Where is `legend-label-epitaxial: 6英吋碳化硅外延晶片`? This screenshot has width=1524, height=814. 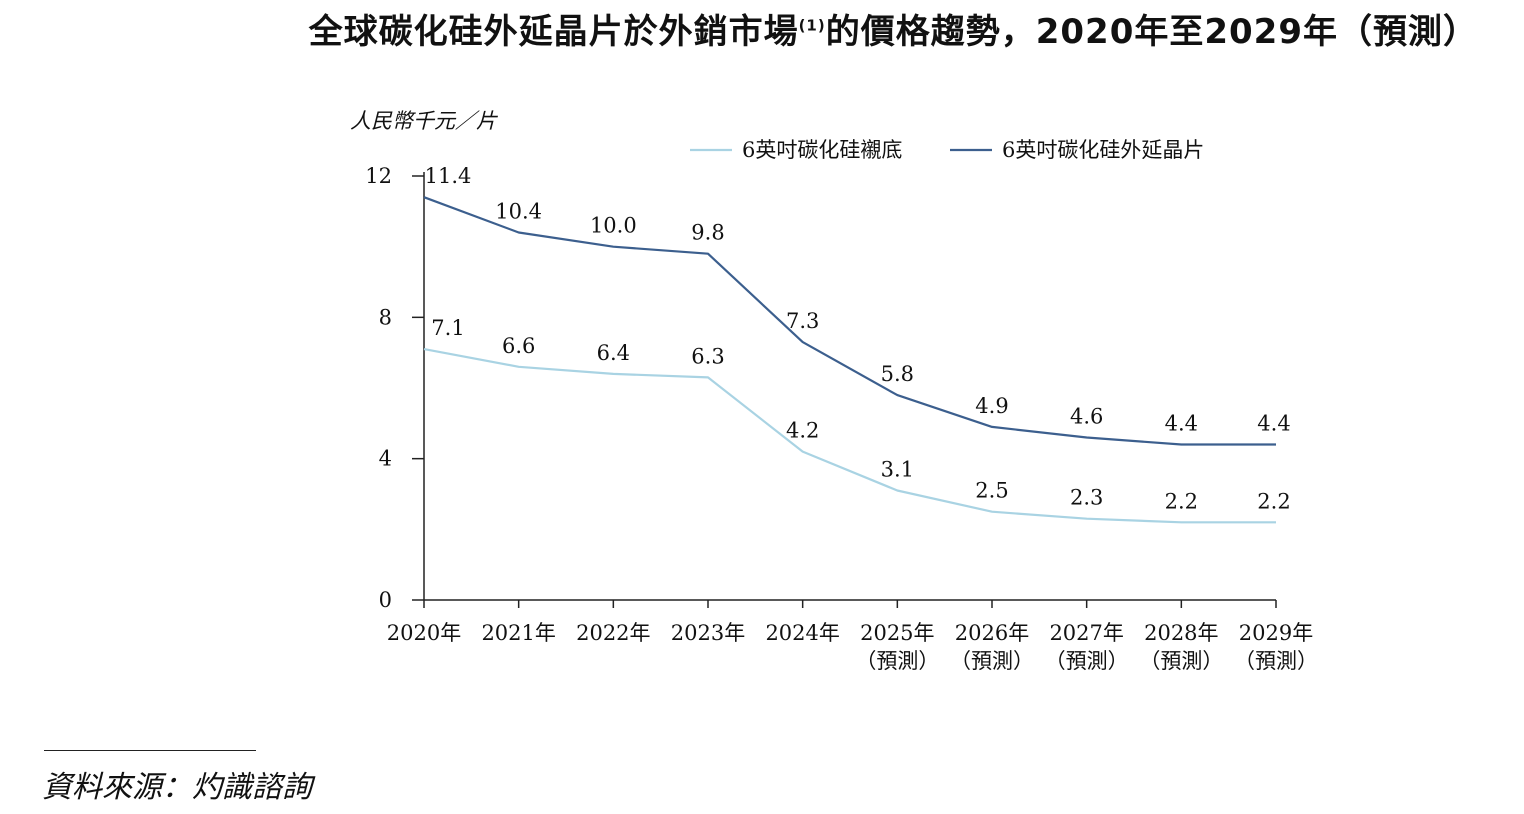
legend-label-epitaxial: 6英吋碳化硅外延晶片 is located at coordinates (1103, 150).